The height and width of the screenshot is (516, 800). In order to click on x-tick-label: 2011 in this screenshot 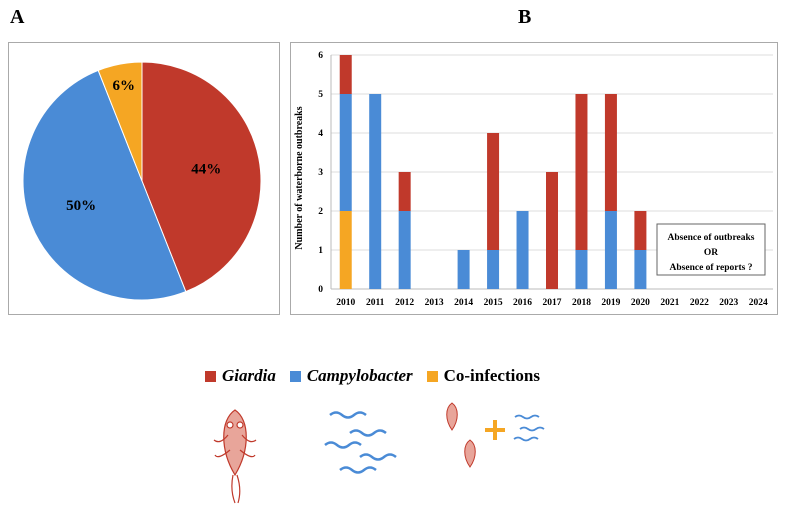, I will do `click(375, 303)`.